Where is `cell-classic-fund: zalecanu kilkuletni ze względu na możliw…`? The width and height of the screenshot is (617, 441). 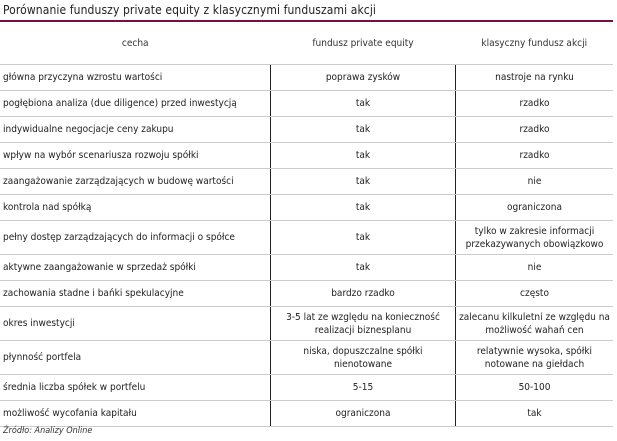
cell-classic-fund: zalecanu kilkuletni ze względu na możliw… is located at coordinates (534, 323).